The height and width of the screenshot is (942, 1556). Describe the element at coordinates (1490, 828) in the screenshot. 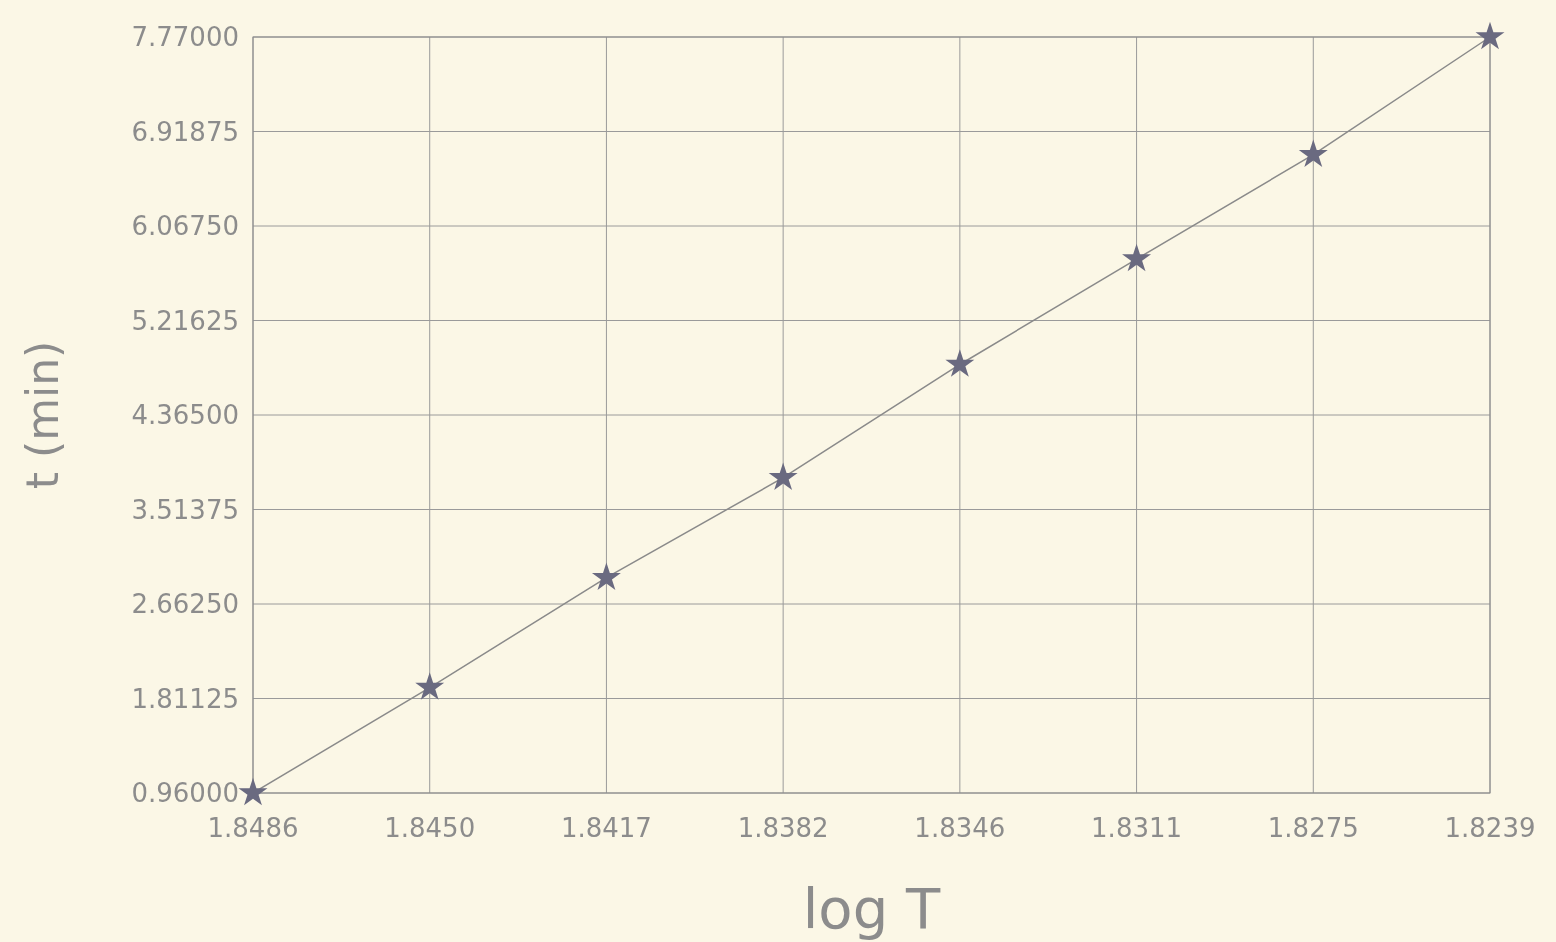

I see `x-tick-label: 1.8239` at that location.